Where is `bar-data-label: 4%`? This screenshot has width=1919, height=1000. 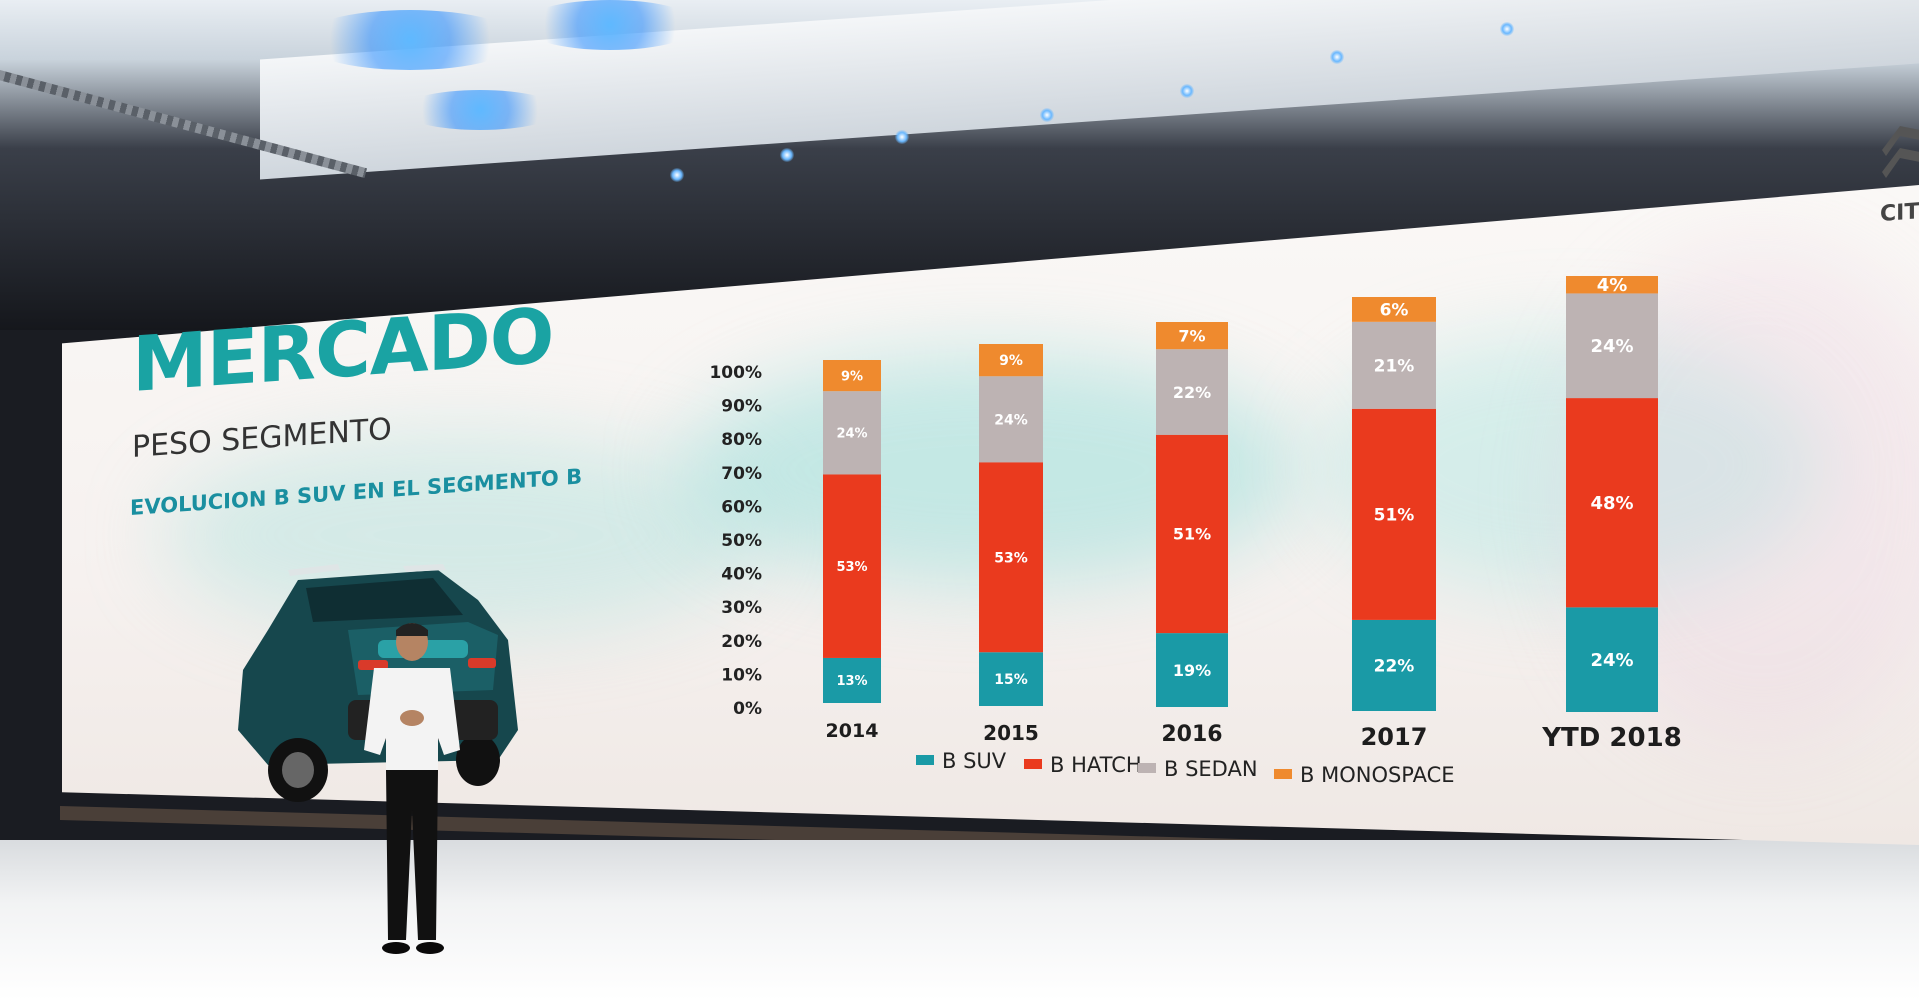
bar-data-label: 4% is located at coordinates (1612, 285).